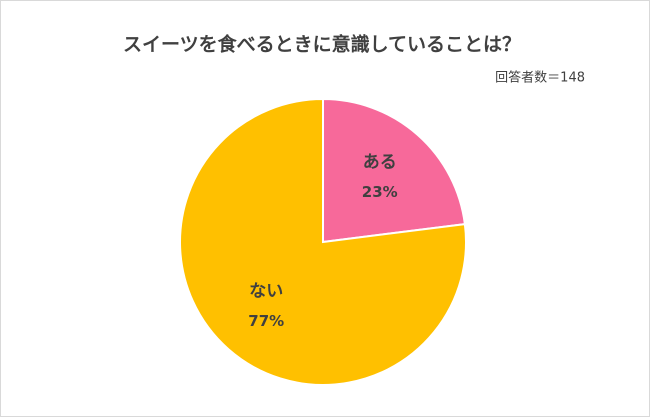 This screenshot has width=650, height=417. What do you see at coordinates (322, 44) in the screenshot?
I see `chart-title: スイーツを食べるときに意識していることは？` at bounding box center [322, 44].